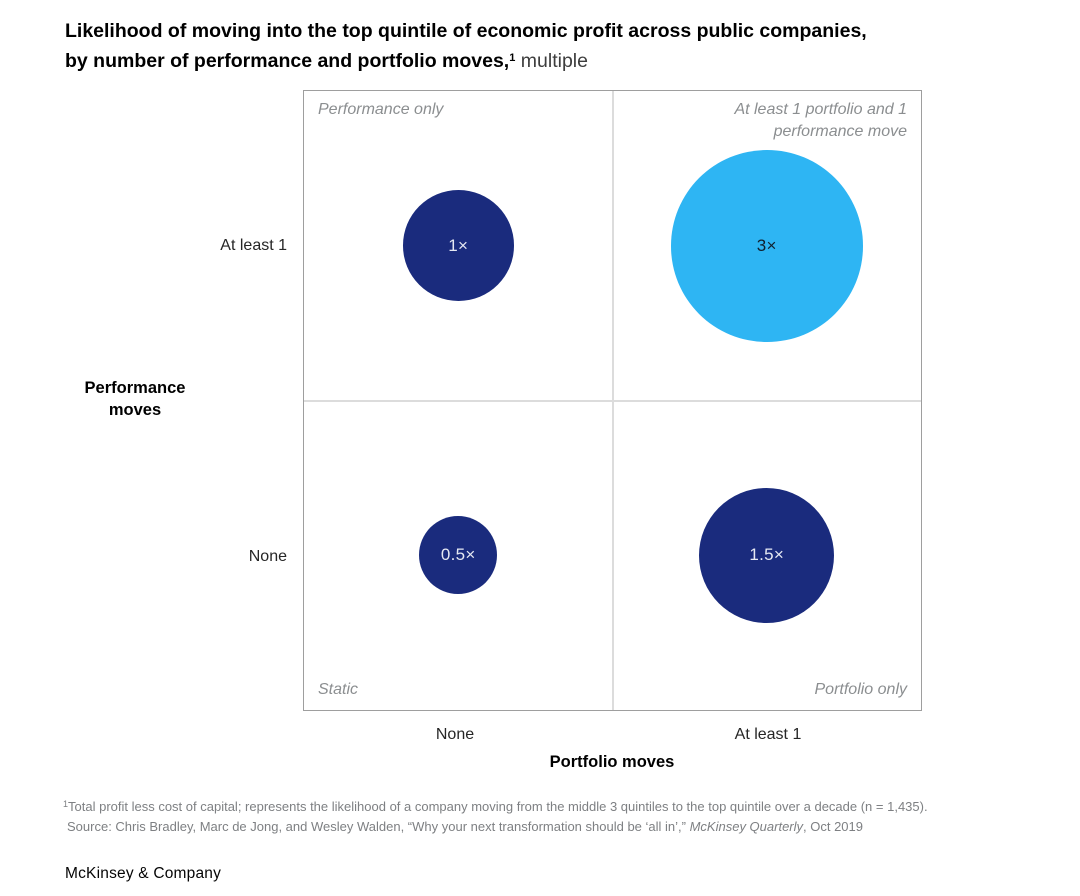 The height and width of the screenshot is (896, 1080). What do you see at coordinates (267, 556) in the screenshot?
I see `y-tick-none: None` at bounding box center [267, 556].